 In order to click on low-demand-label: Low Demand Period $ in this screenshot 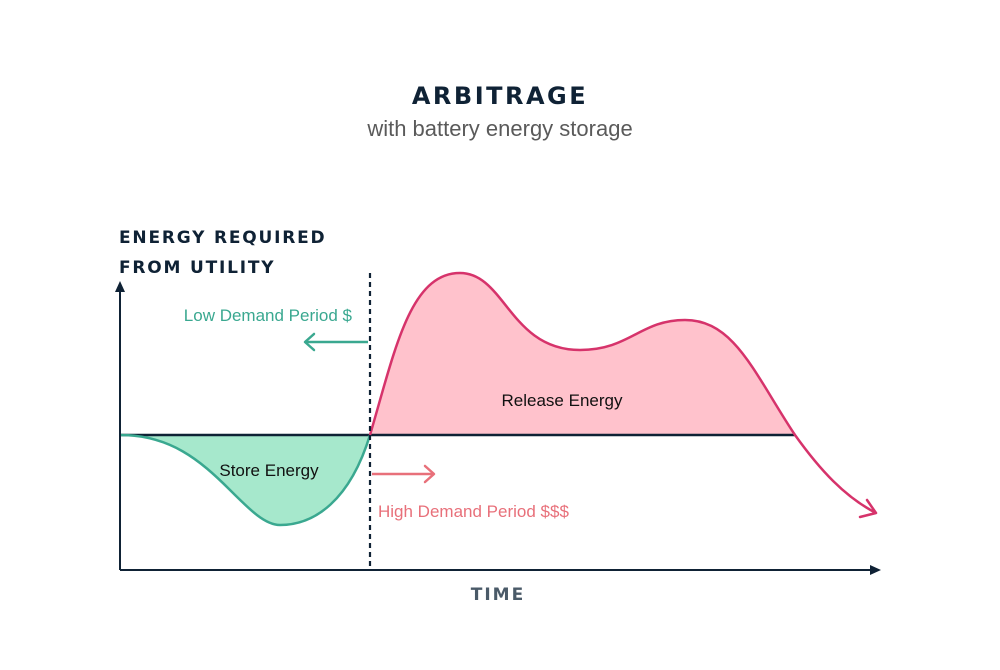, I will do `click(268, 315)`.